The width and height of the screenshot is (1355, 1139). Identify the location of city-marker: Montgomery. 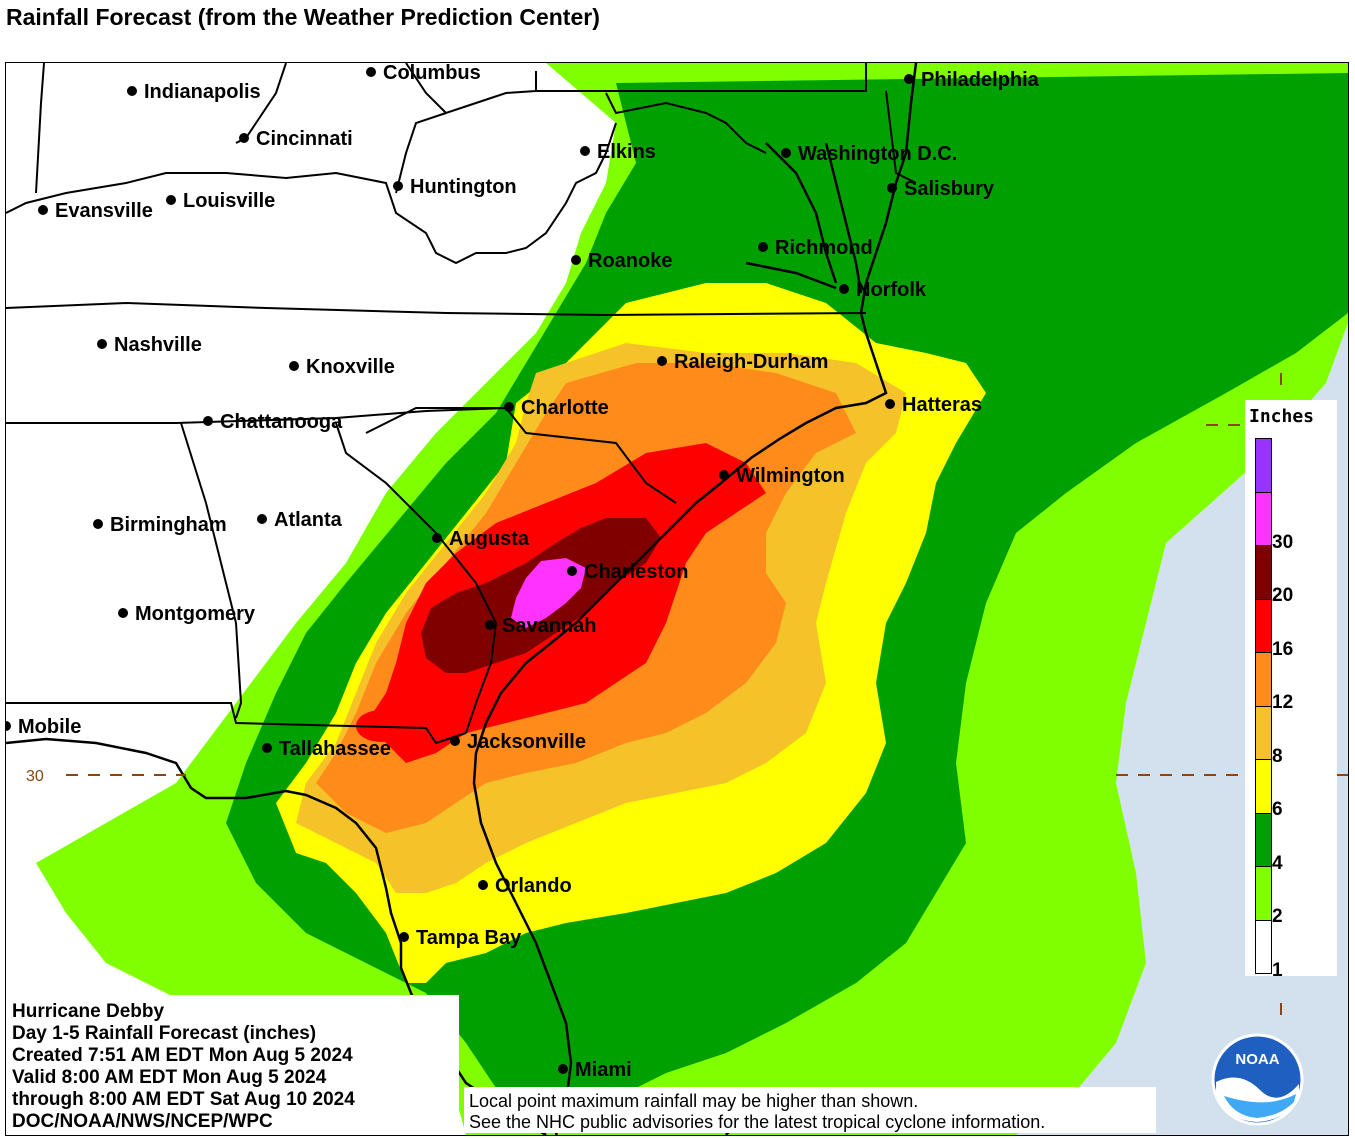
(187, 614).